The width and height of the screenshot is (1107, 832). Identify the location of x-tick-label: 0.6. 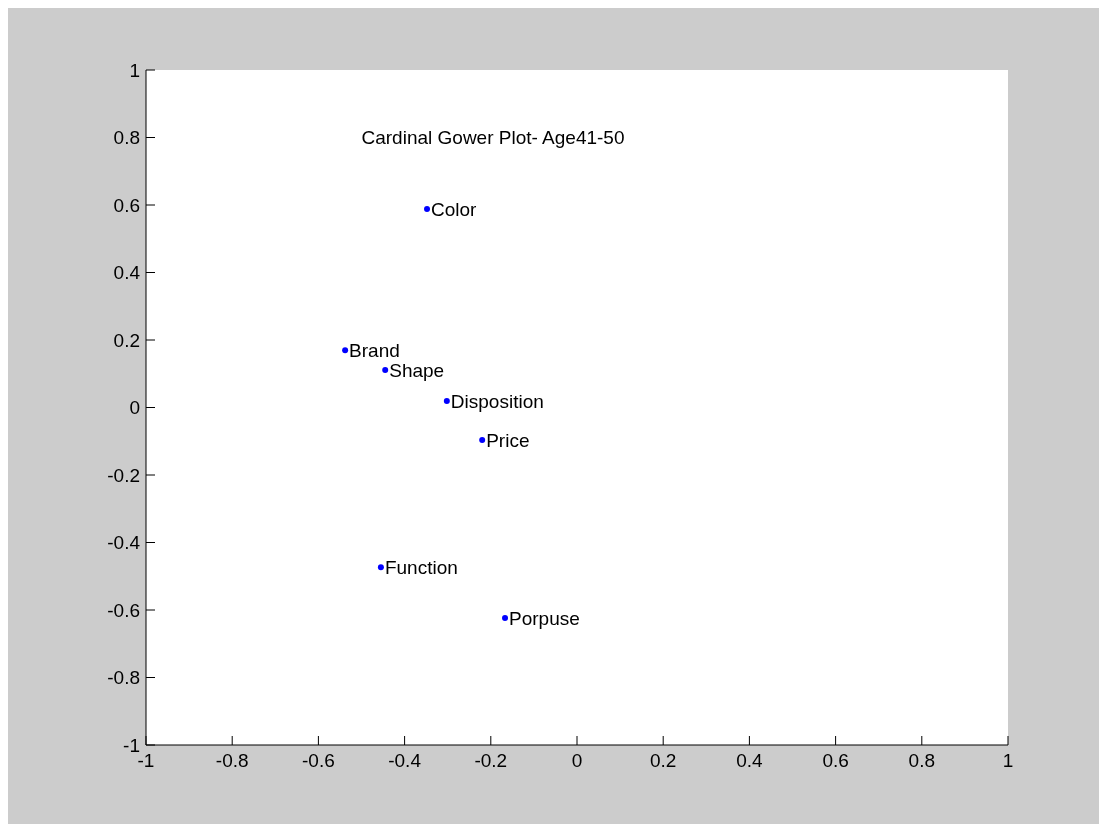
(835, 760).